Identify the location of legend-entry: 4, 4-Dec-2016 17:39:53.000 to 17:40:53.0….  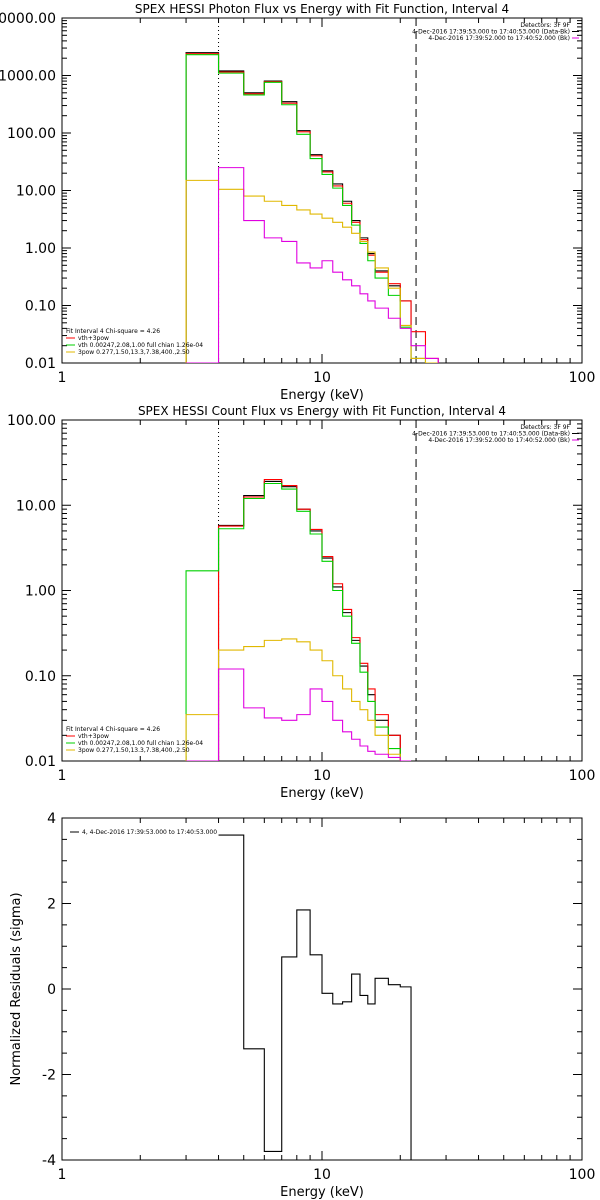
(149, 832).